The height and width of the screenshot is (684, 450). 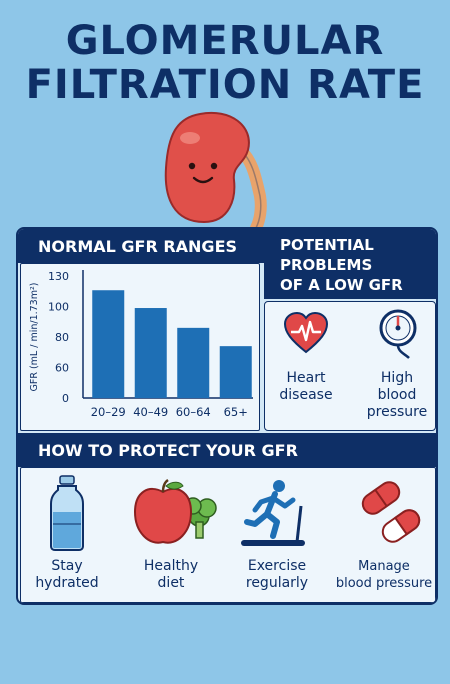 I want to click on tip-label-line: Stay, so click(x=67, y=566).